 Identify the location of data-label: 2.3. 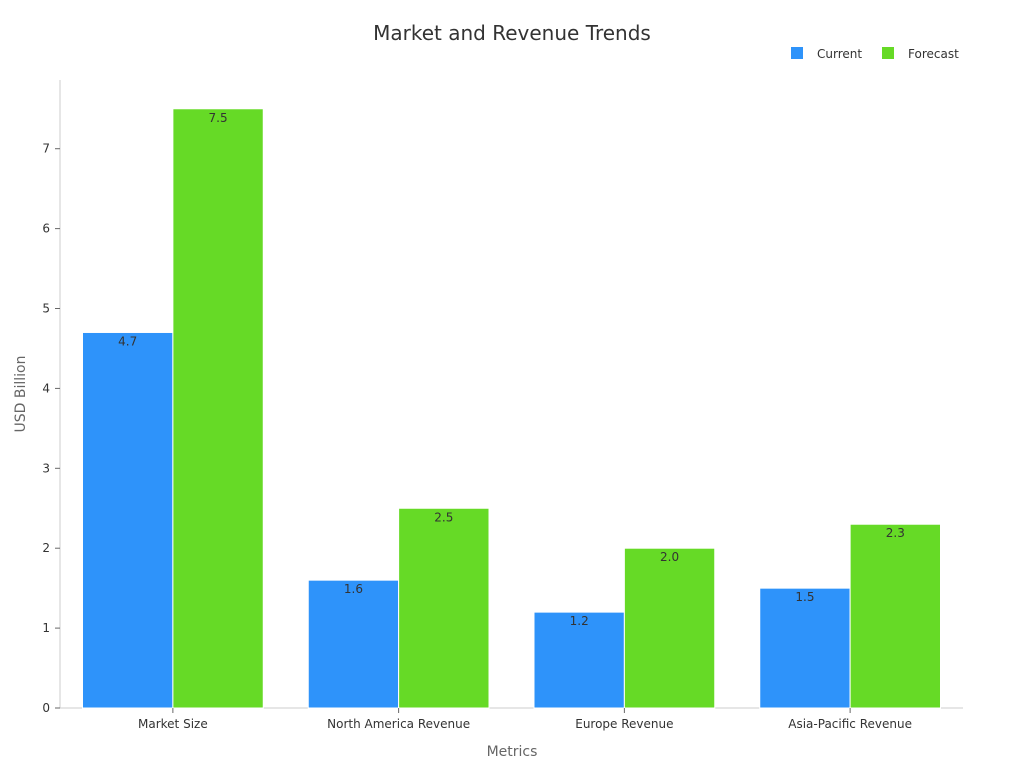
(895, 533).